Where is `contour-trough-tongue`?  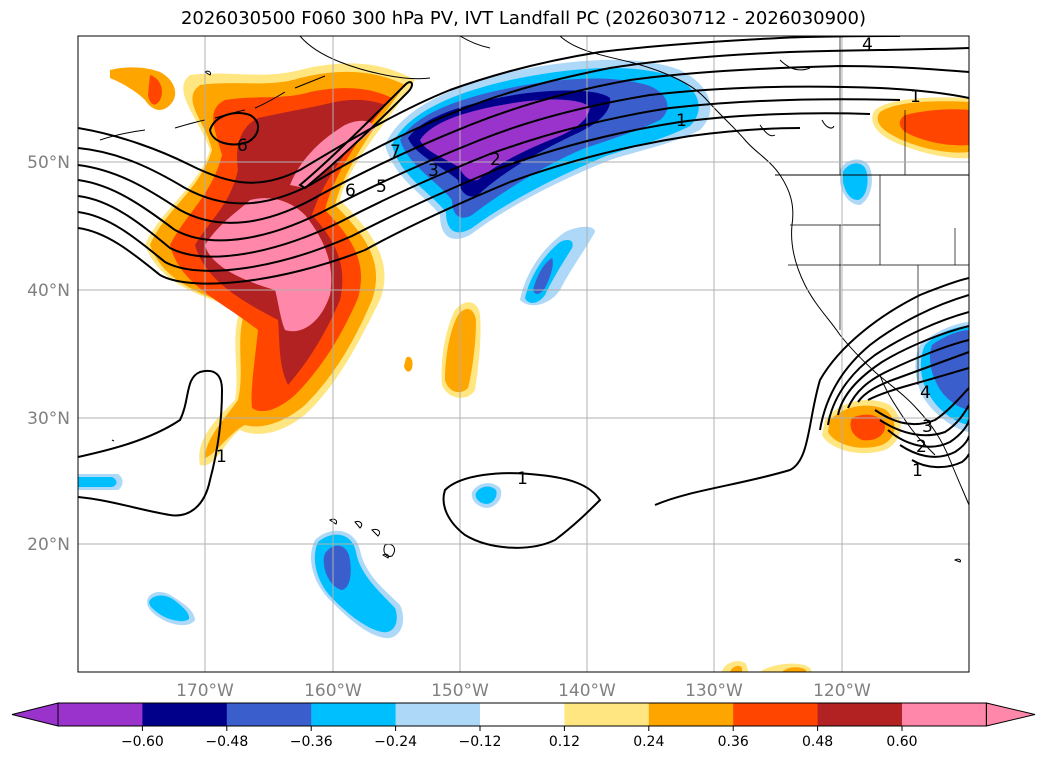 contour-trough-tongue is located at coordinates (355, 135).